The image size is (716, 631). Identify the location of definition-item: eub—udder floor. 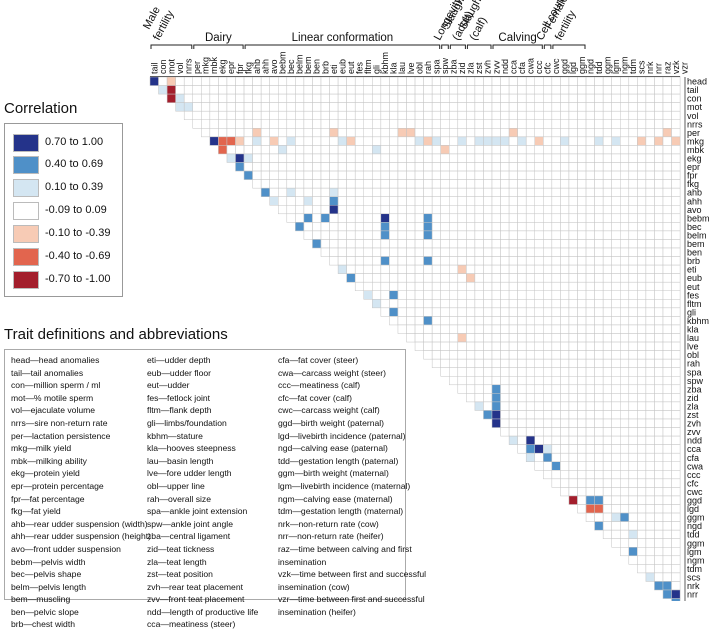
(179, 372).